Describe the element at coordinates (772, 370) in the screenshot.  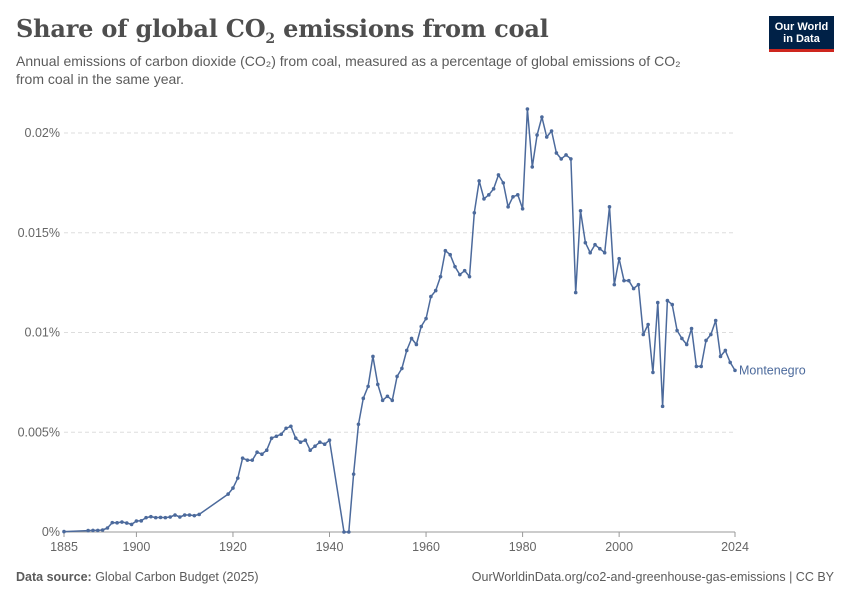
I see `series-label: Montenegro` at that location.